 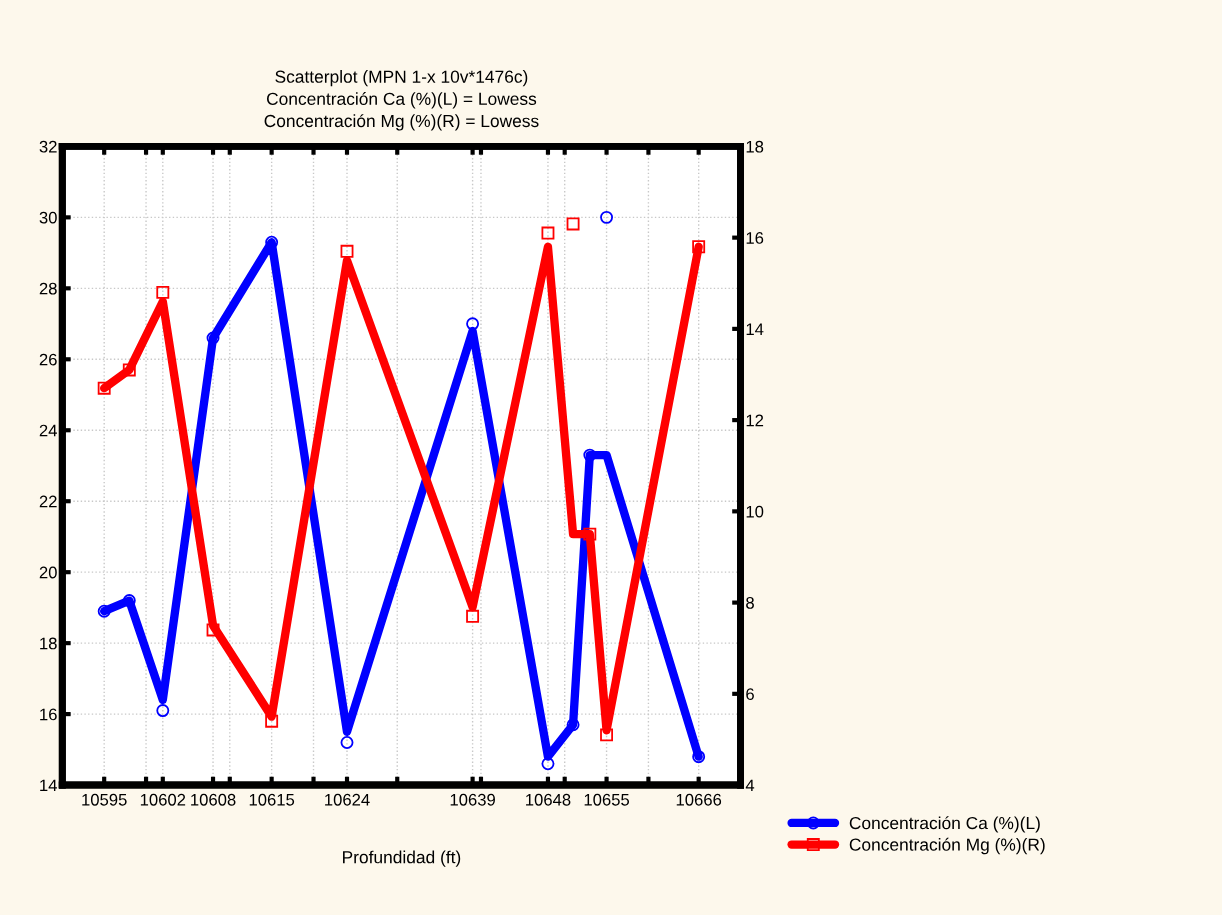 What do you see at coordinates (750, 785) in the screenshot?
I see `y2-tick-label: 4` at bounding box center [750, 785].